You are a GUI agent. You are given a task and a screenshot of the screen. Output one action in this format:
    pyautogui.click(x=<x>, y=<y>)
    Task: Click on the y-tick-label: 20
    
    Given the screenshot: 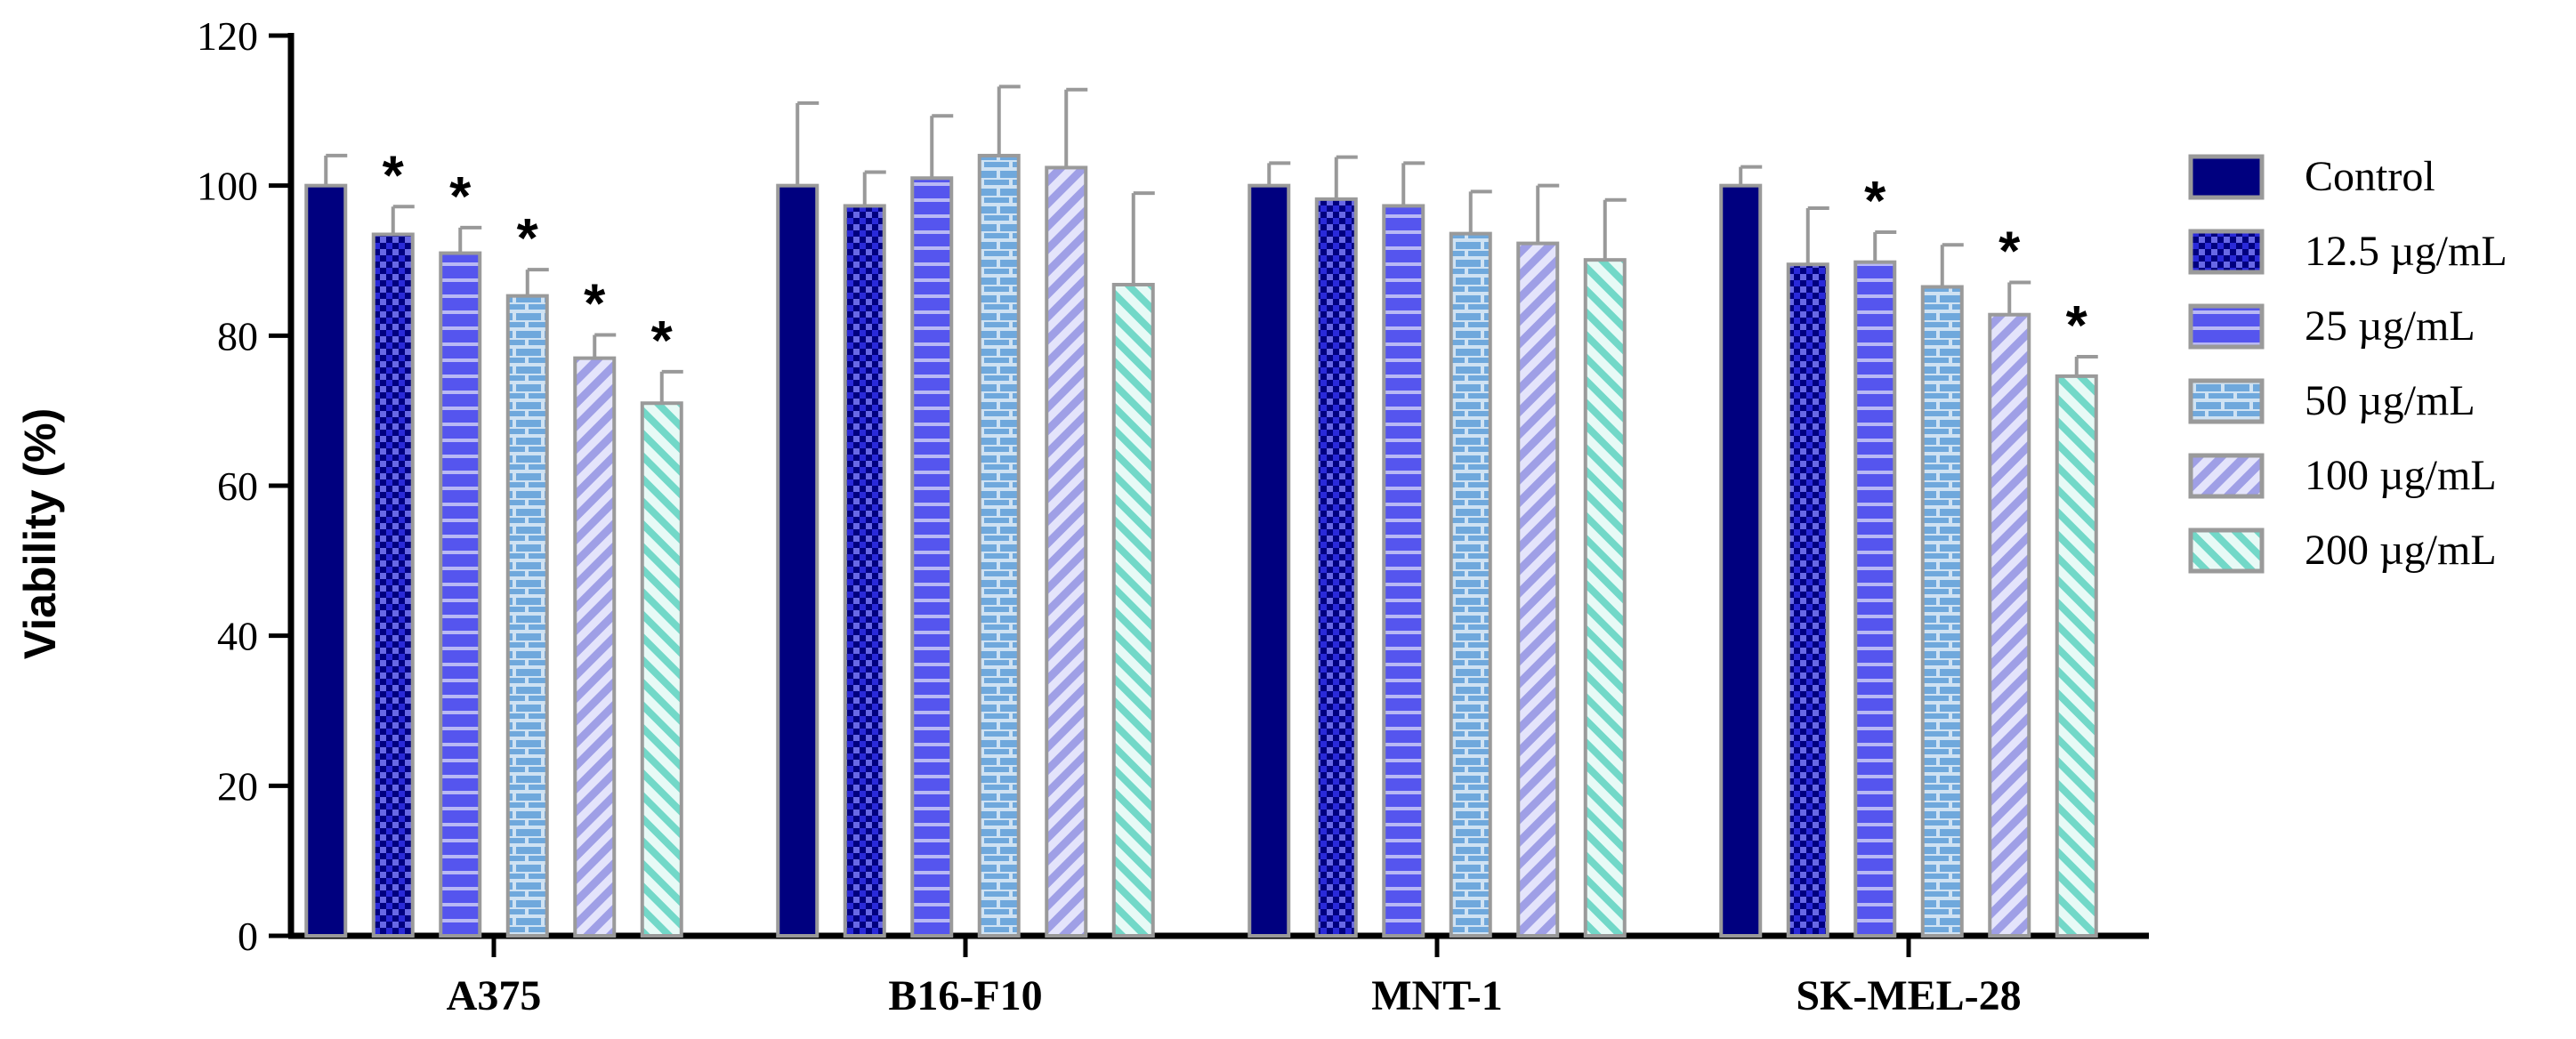 What is the action you would take?
    pyautogui.click(x=237, y=786)
    